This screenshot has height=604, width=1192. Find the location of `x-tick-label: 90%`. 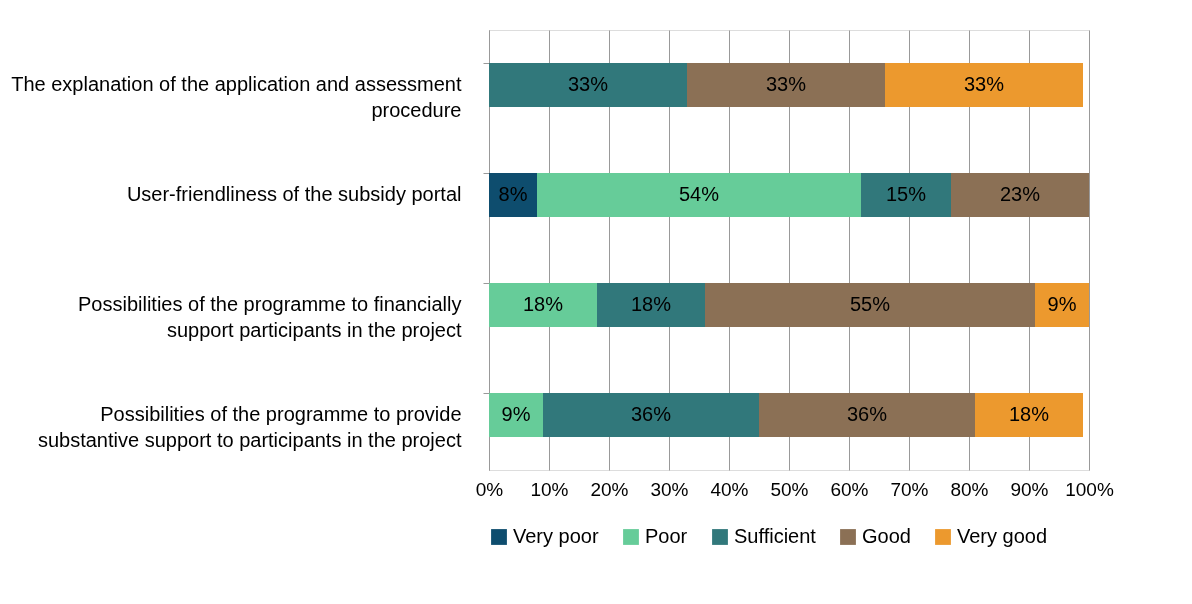

x-tick-label: 90% is located at coordinates (1029, 489).